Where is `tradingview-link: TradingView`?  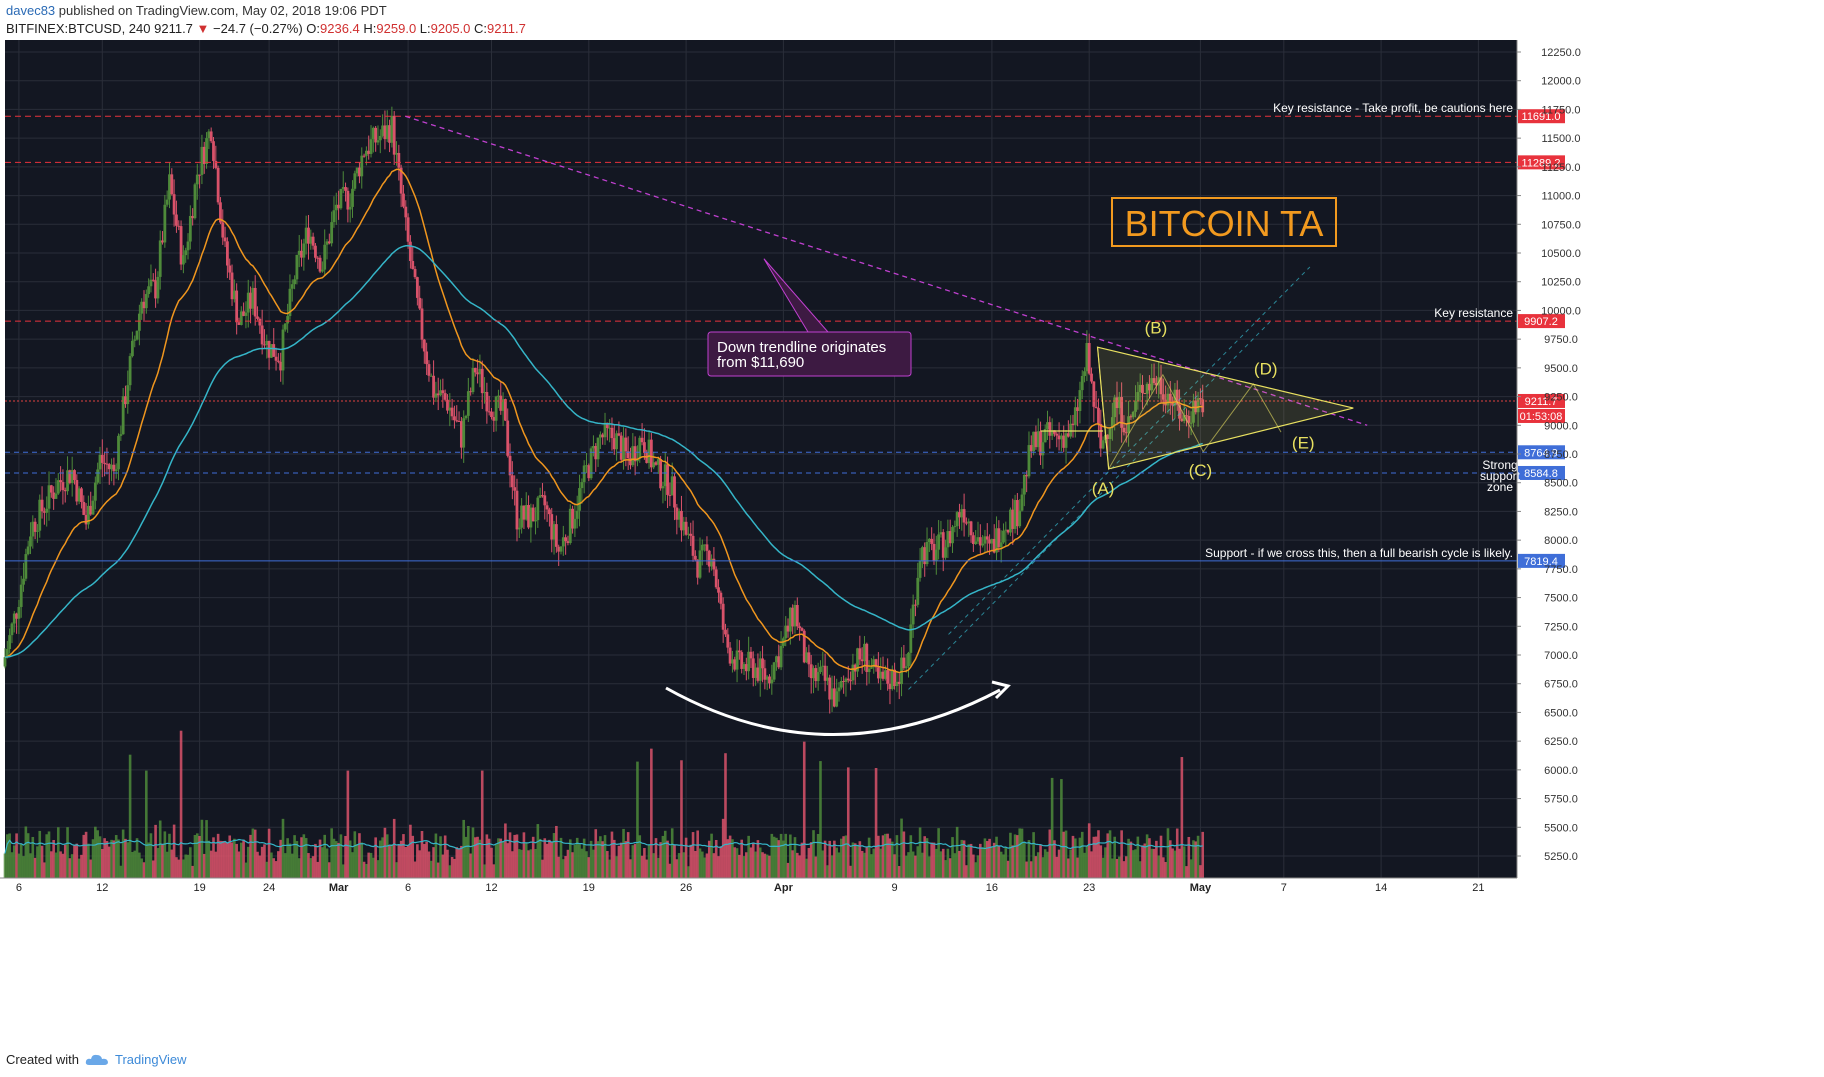 tradingview-link: TradingView is located at coordinates (150, 1059).